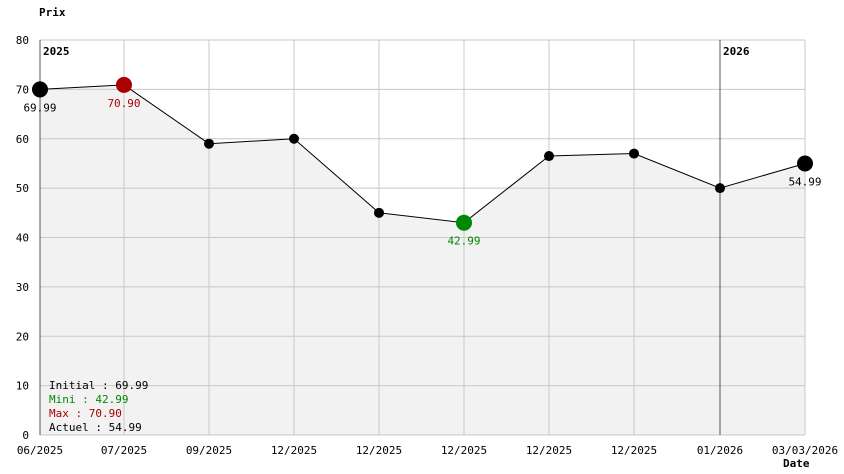 Image resolution: width=844 pixels, height=474 pixels. I want to click on legend-line: Mini : 42.99, so click(88, 399).